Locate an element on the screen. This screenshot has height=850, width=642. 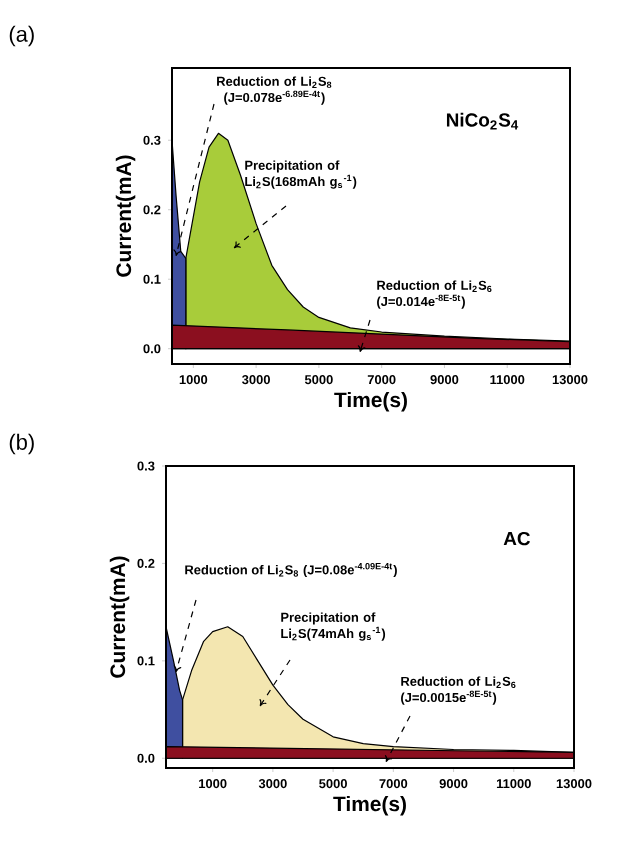
text: NiCo$_{2}$S$_{4}$ is located at coordinates (482, 121).